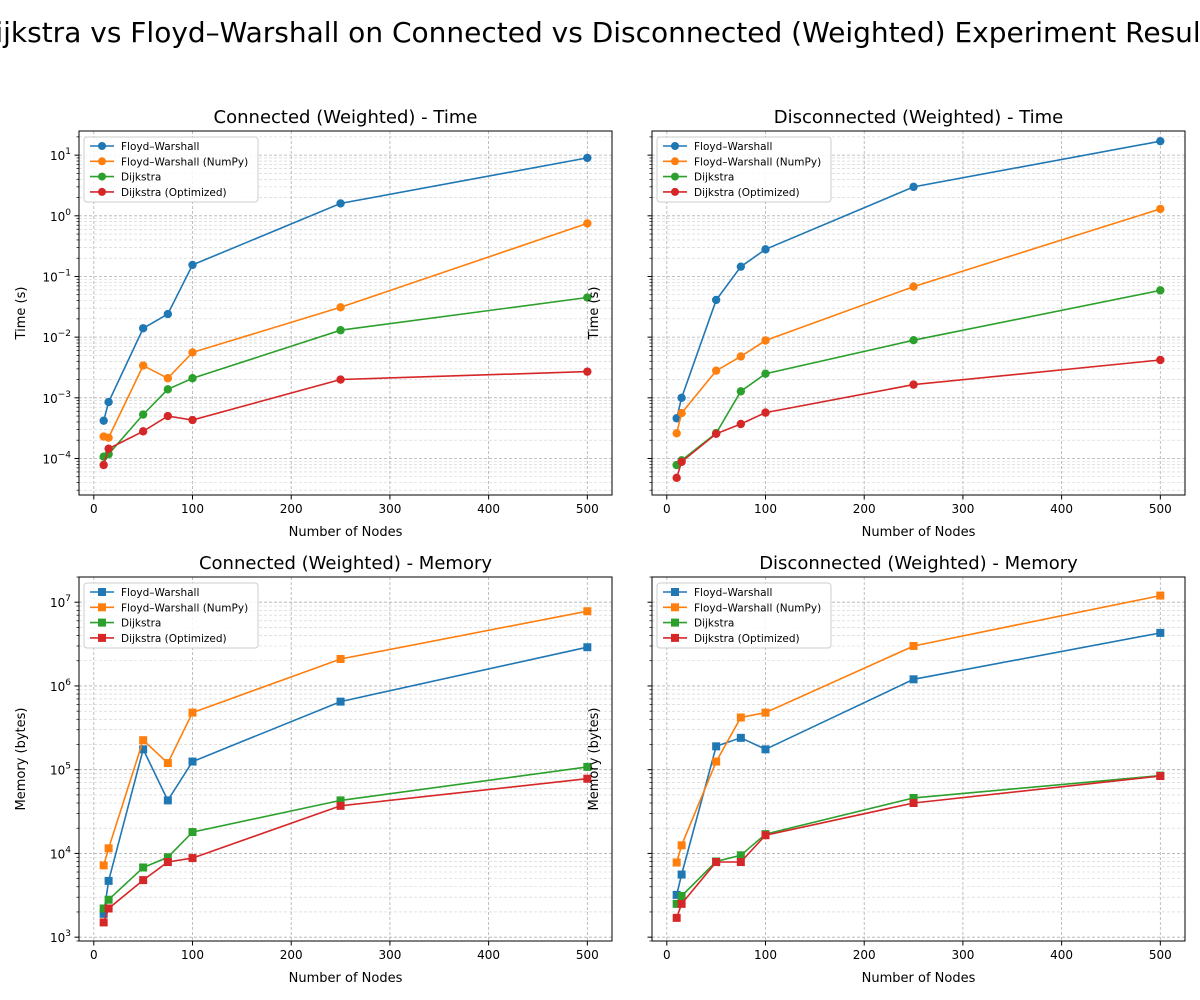 The height and width of the screenshot is (1000, 1200). What do you see at coordinates (60, 770) in the screenshot?
I see `y-tick-label: 10⁵` at bounding box center [60, 770].